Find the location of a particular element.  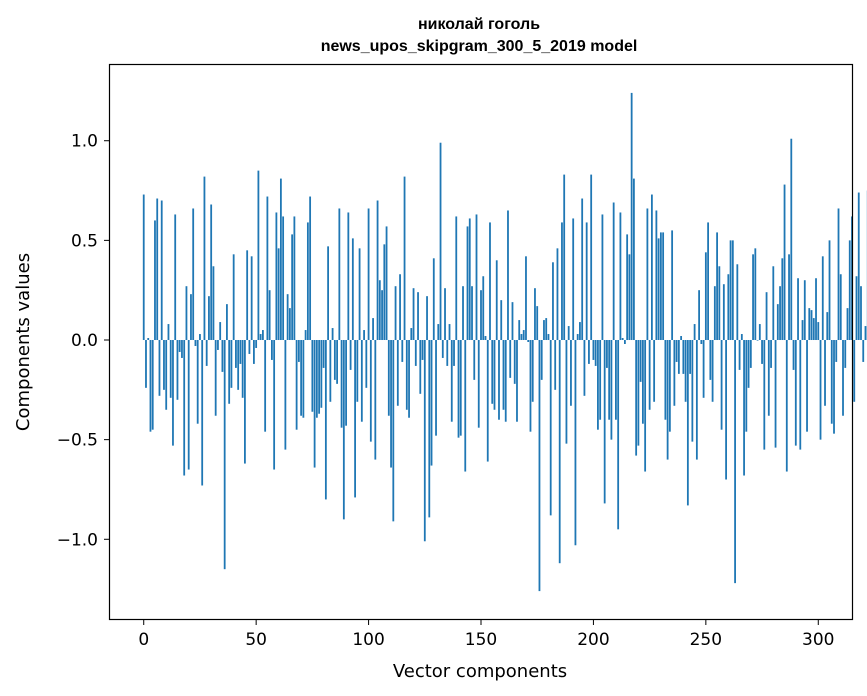

y-axis-label: Components values is located at coordinates (23, 342).